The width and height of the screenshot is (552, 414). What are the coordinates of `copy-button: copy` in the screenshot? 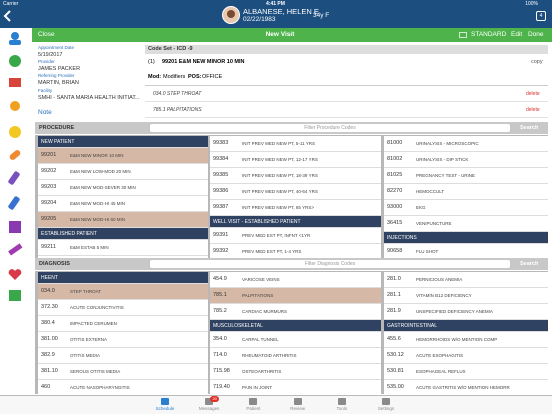 It's located at (537, 62).